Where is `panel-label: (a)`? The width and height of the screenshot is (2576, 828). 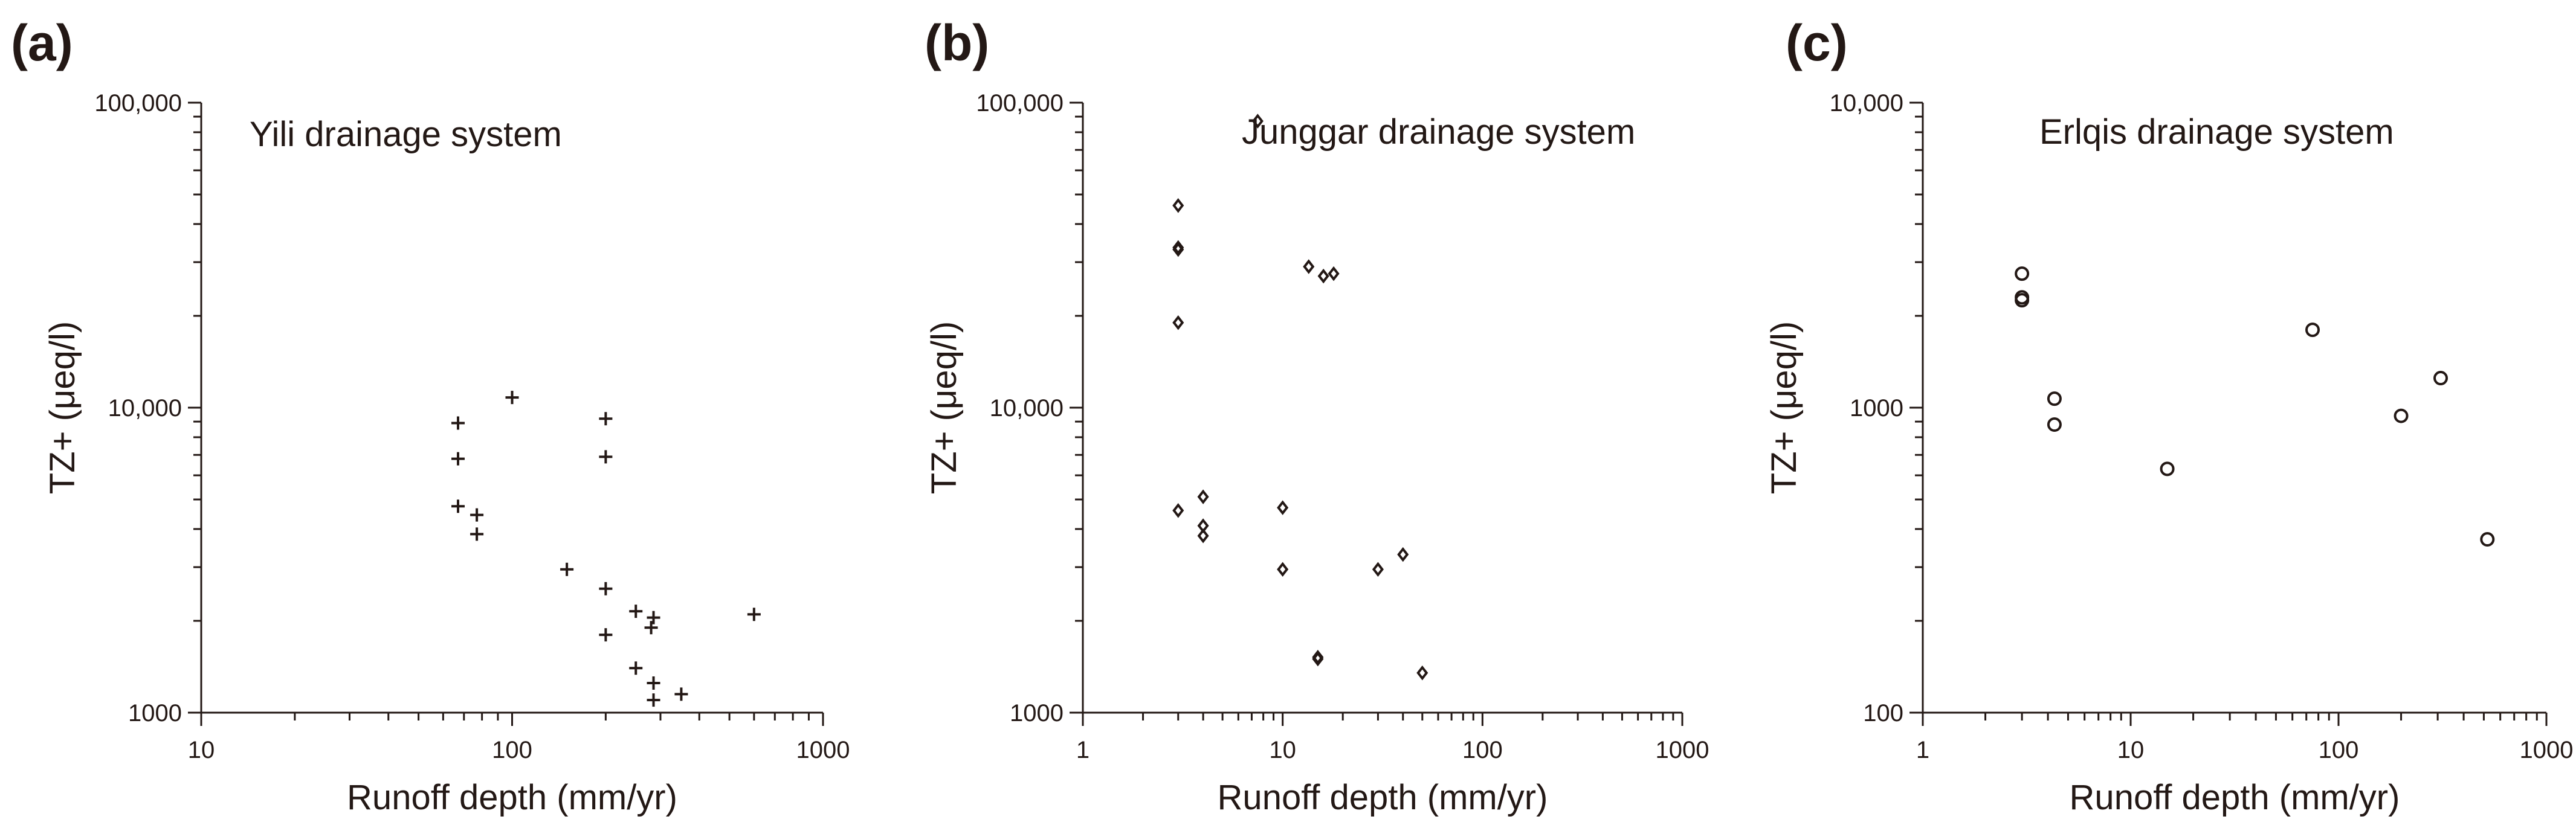
panel-label: (a) is located at coordinates (42, 42).